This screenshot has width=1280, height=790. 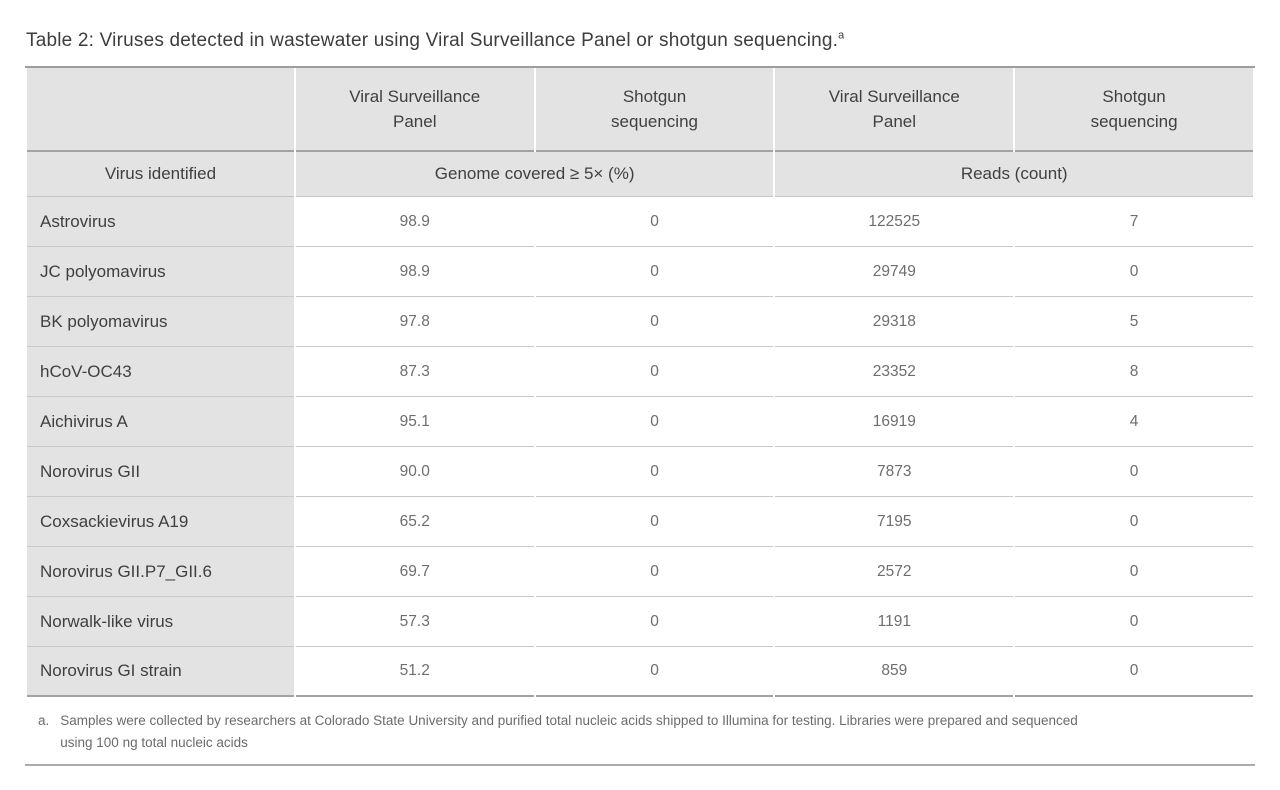 What do you see at coordinates (894, 672) in the screenshot?
I see `vsp-reads-cell: 859` at bounding box center [894, 672].